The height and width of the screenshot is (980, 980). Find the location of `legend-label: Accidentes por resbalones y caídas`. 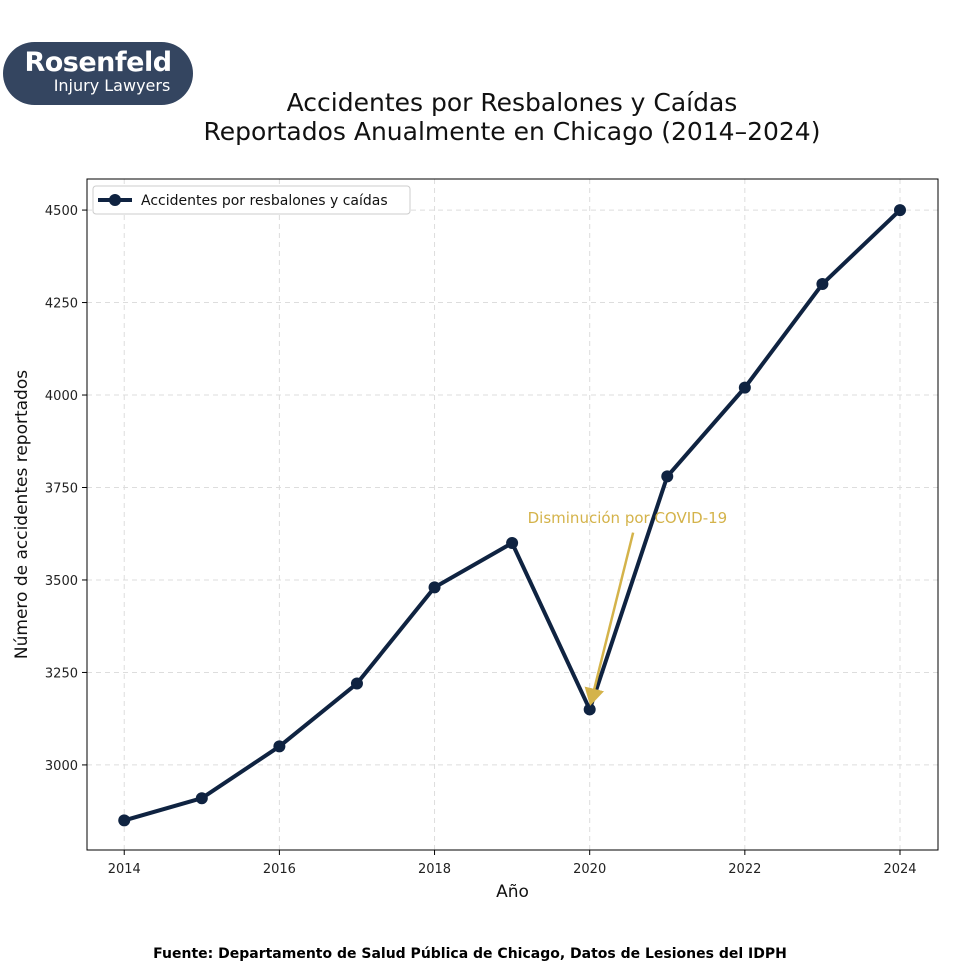

legend-label: Accidentes por resbalones y caídas is located at coordinates (264, 201).